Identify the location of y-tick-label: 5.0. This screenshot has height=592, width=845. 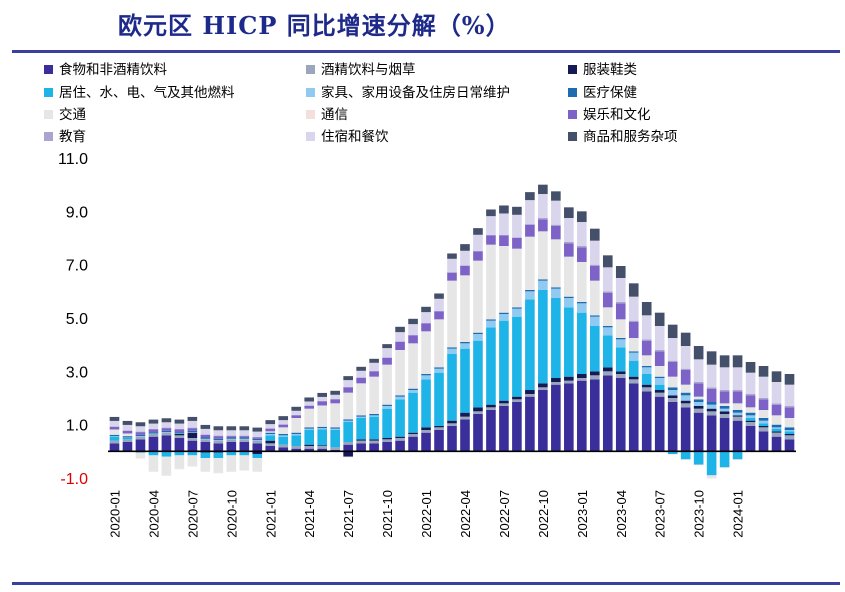
(77, 319).